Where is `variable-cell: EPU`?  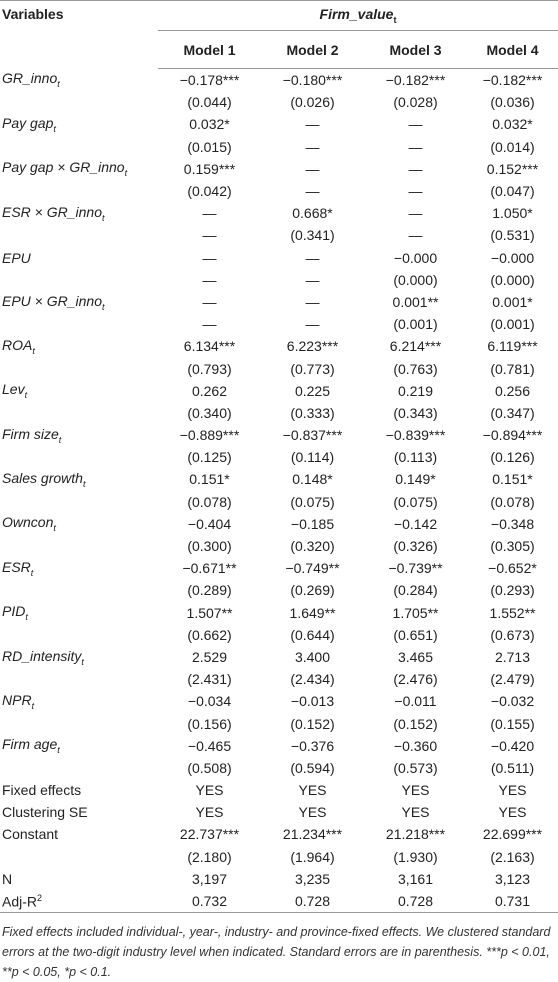 variable-cell: EPU is located at coordinates (79, 258).